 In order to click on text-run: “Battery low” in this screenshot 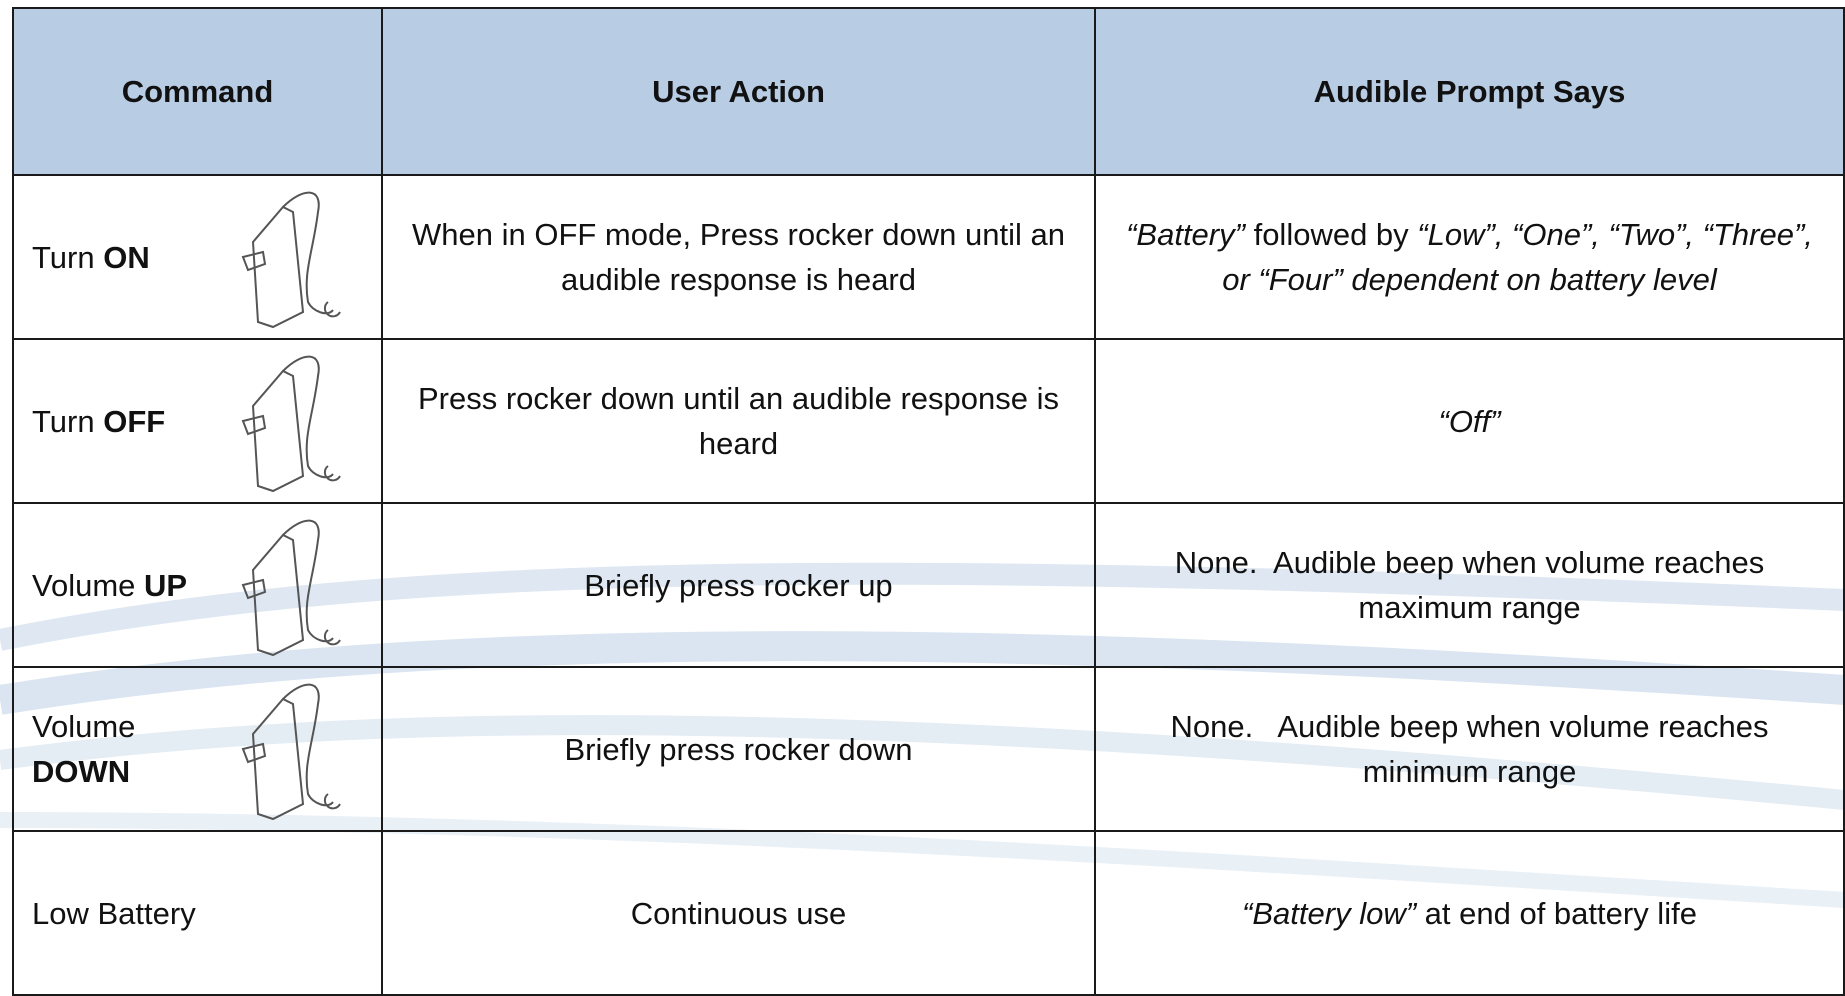, I will do `click(1329, 913)`.